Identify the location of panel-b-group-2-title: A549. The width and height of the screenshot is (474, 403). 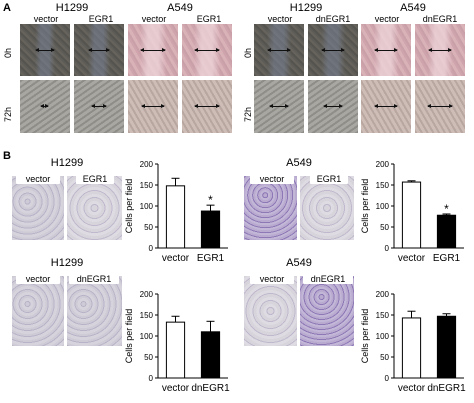
(299, 163).